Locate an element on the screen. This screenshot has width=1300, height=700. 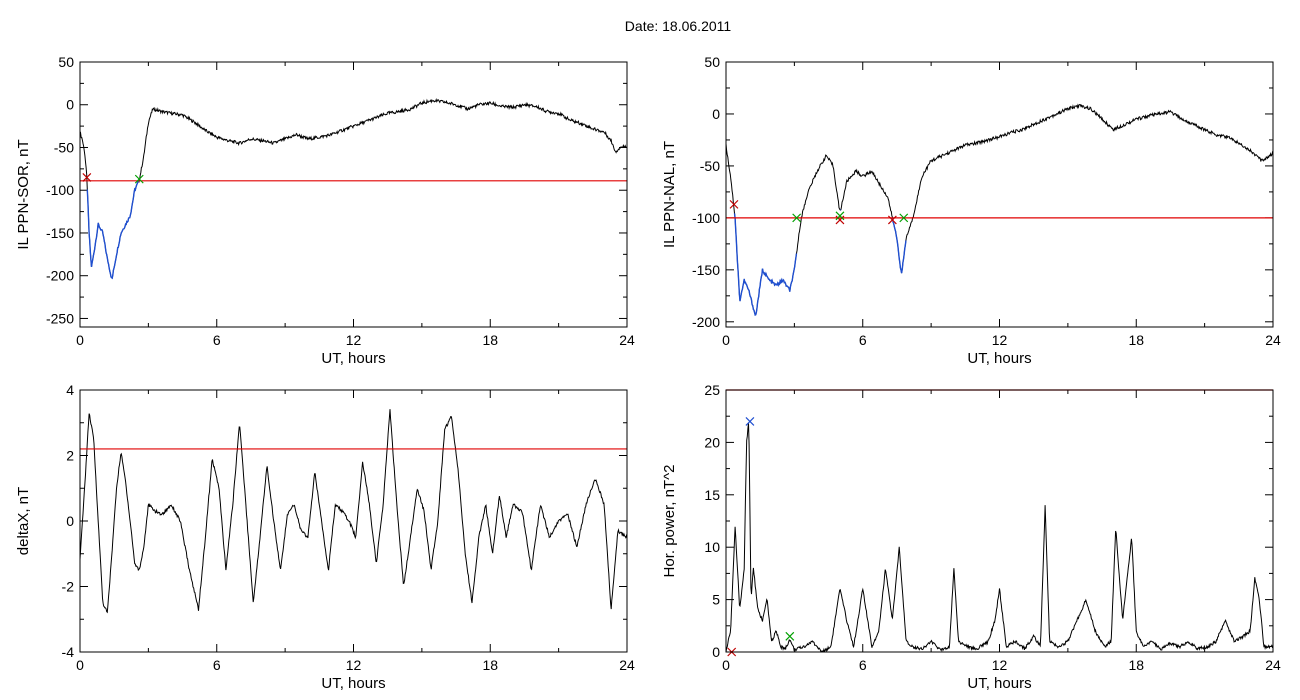
y-tick-label: -4 is located at coordinates (68, 652).